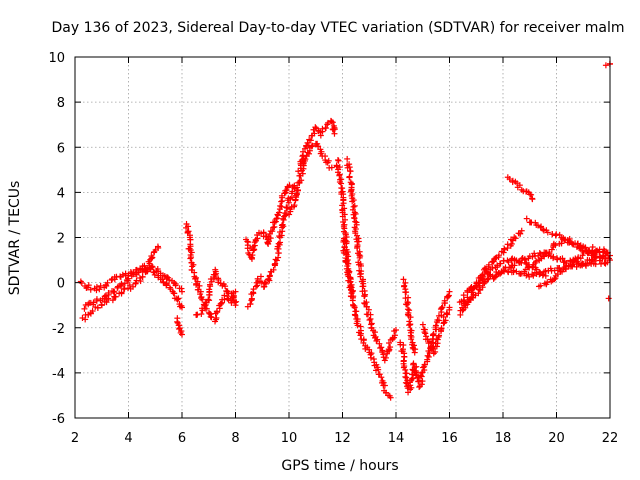 Image resolution: width=640 pixels, height=480 pixels. I want to click on x-tick-label: 18, so click(503, 438).